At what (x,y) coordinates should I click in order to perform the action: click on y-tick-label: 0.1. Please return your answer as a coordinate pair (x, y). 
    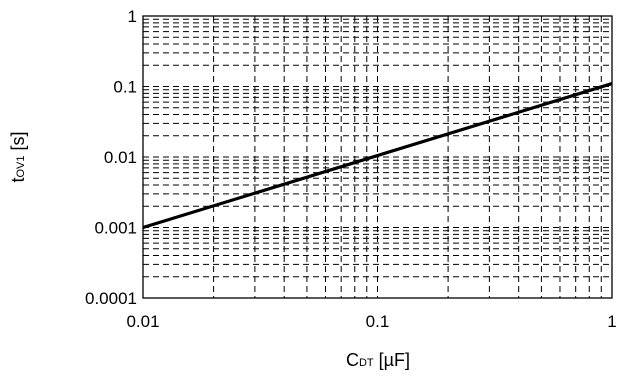
    Looking at the image, I should click on (125, 87).